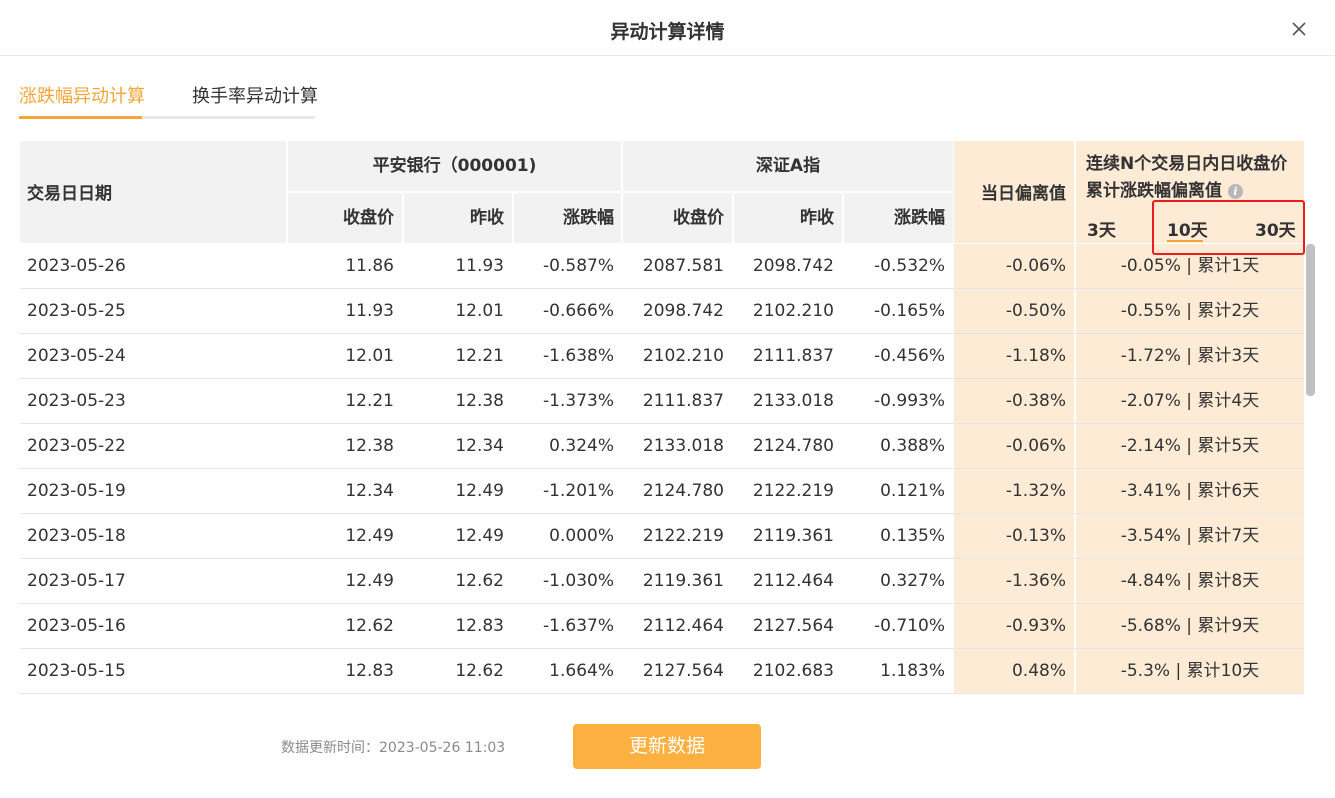 The image size is (1335, 798). Describe the element at coordinates (1310, 320) in the screenshot. I see `table-scrollbar` at that location.